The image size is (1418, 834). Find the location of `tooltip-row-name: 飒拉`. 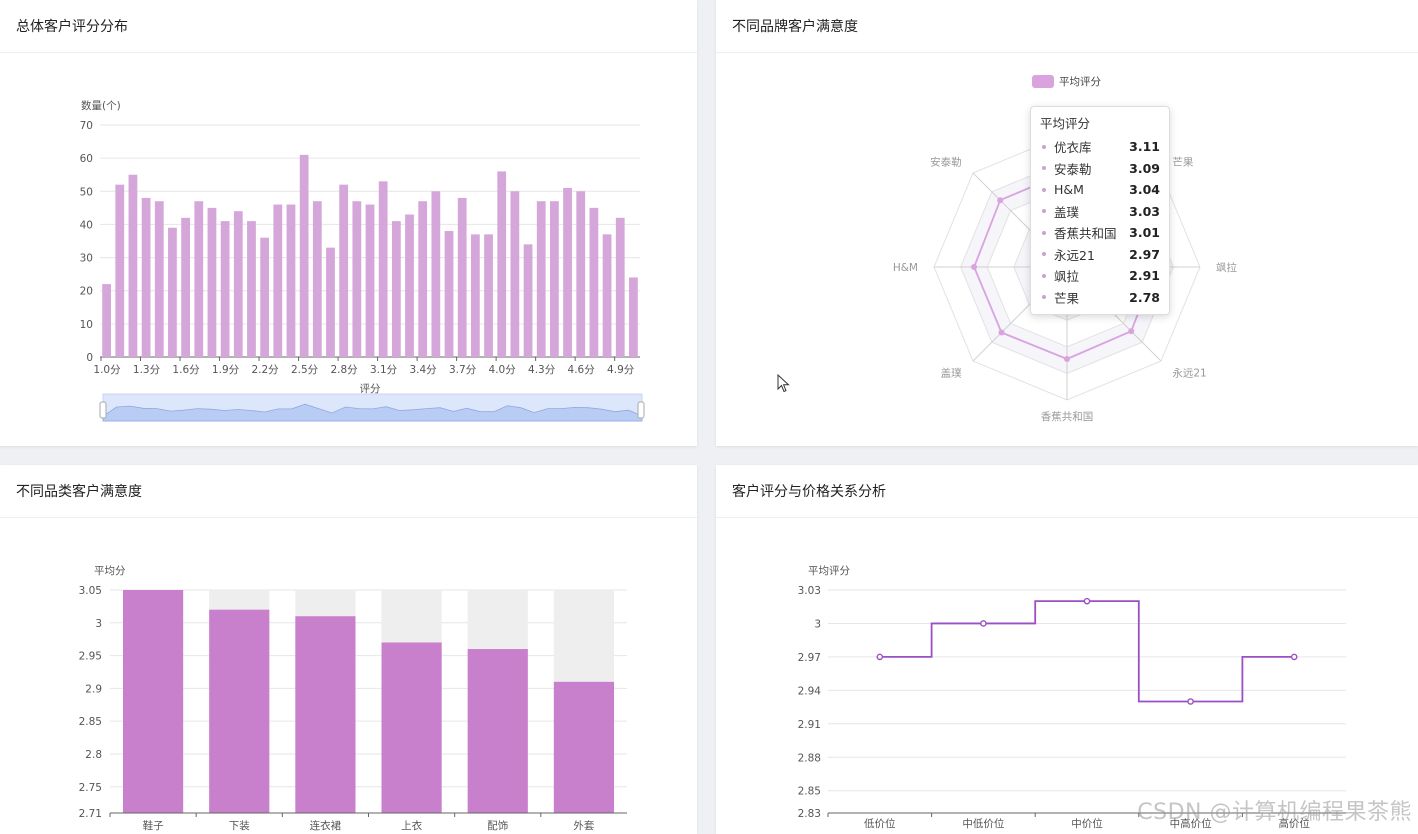

tooltip-row-name: 飒拉 is located at coordinates (1067, 277).